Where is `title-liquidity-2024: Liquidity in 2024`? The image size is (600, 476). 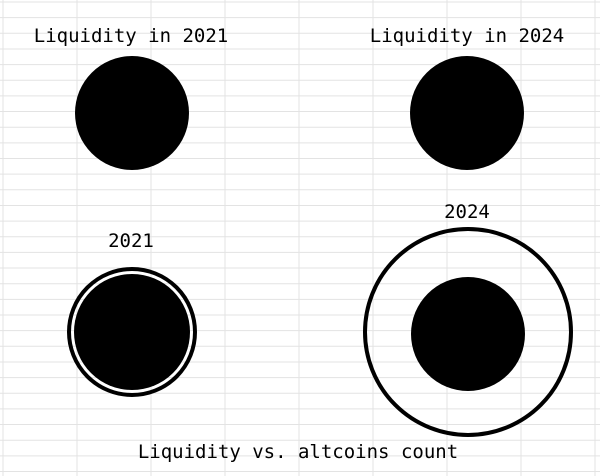 title-liquidity-2024: Liquidity in 2024 is located at coordinates (467, 36).